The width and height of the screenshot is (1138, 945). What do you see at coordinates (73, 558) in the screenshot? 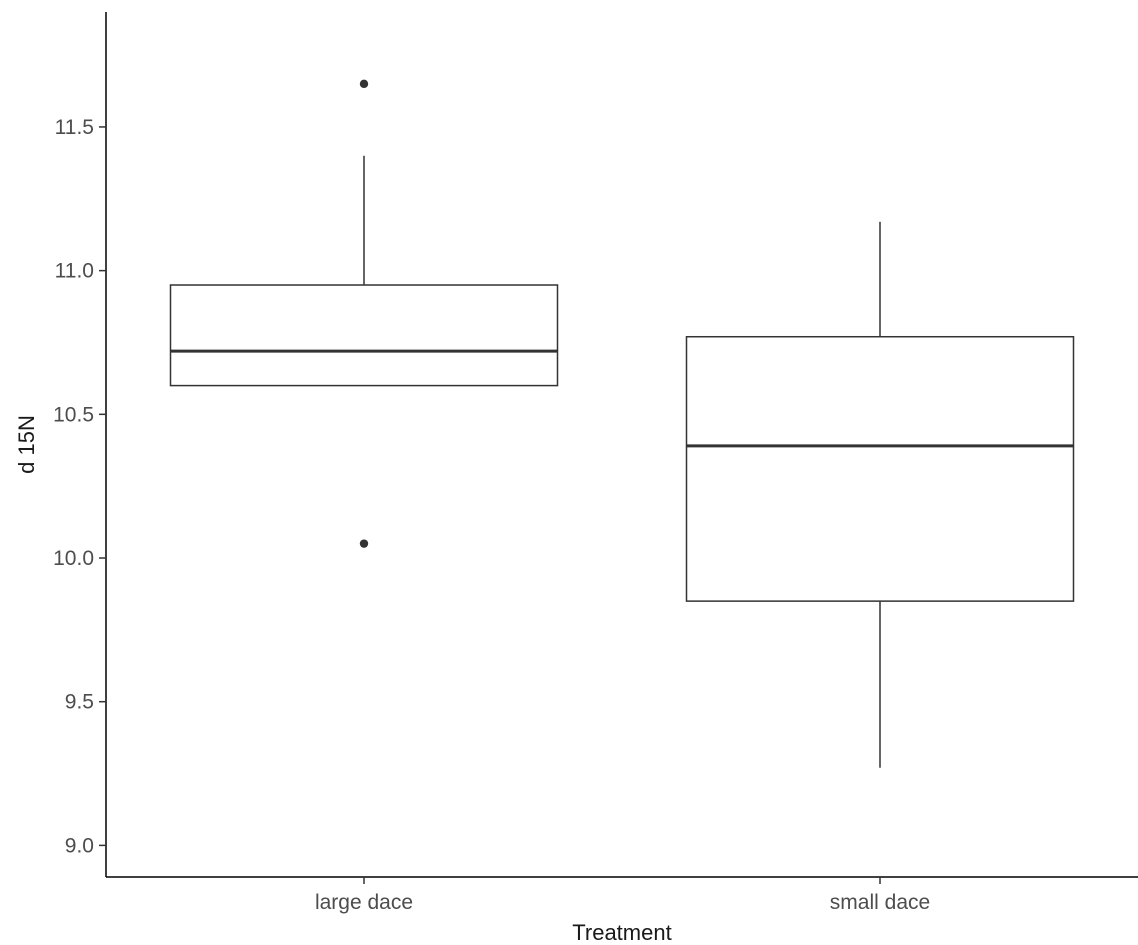
I see `y-tick-label: 10.0` at bounding box center [73, 558].